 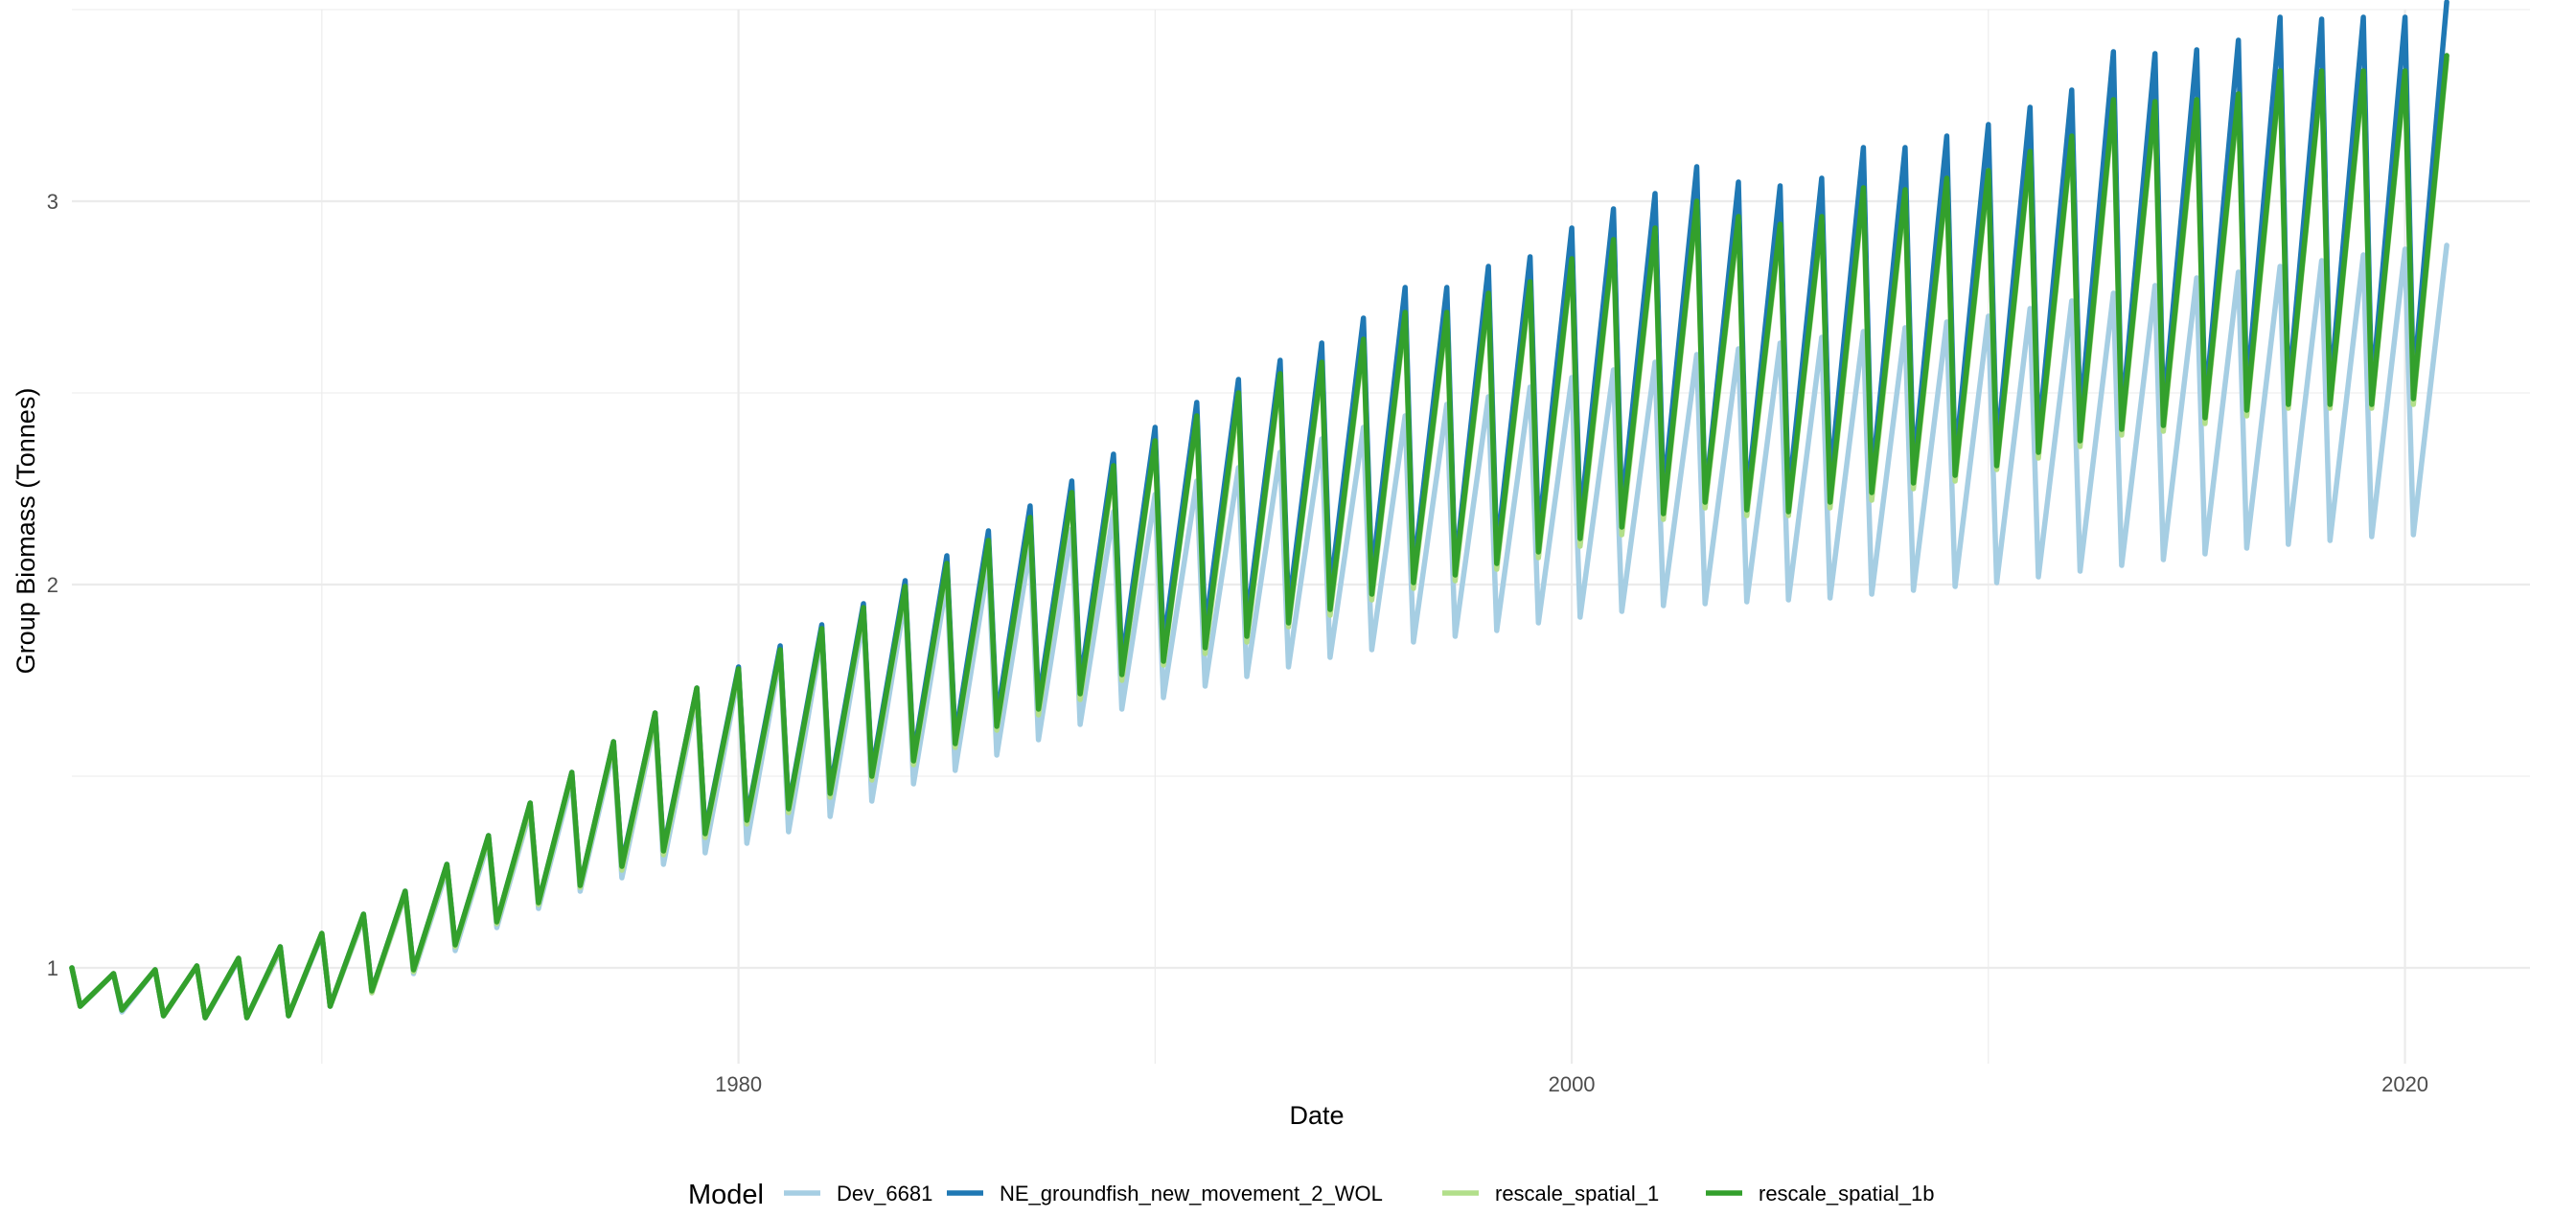 I want to click on legend-label-NE_groundfish_new_movement_2_WOL: NE_groundfish_new_movement_2_WOL, so click(x=1191, y=1194).